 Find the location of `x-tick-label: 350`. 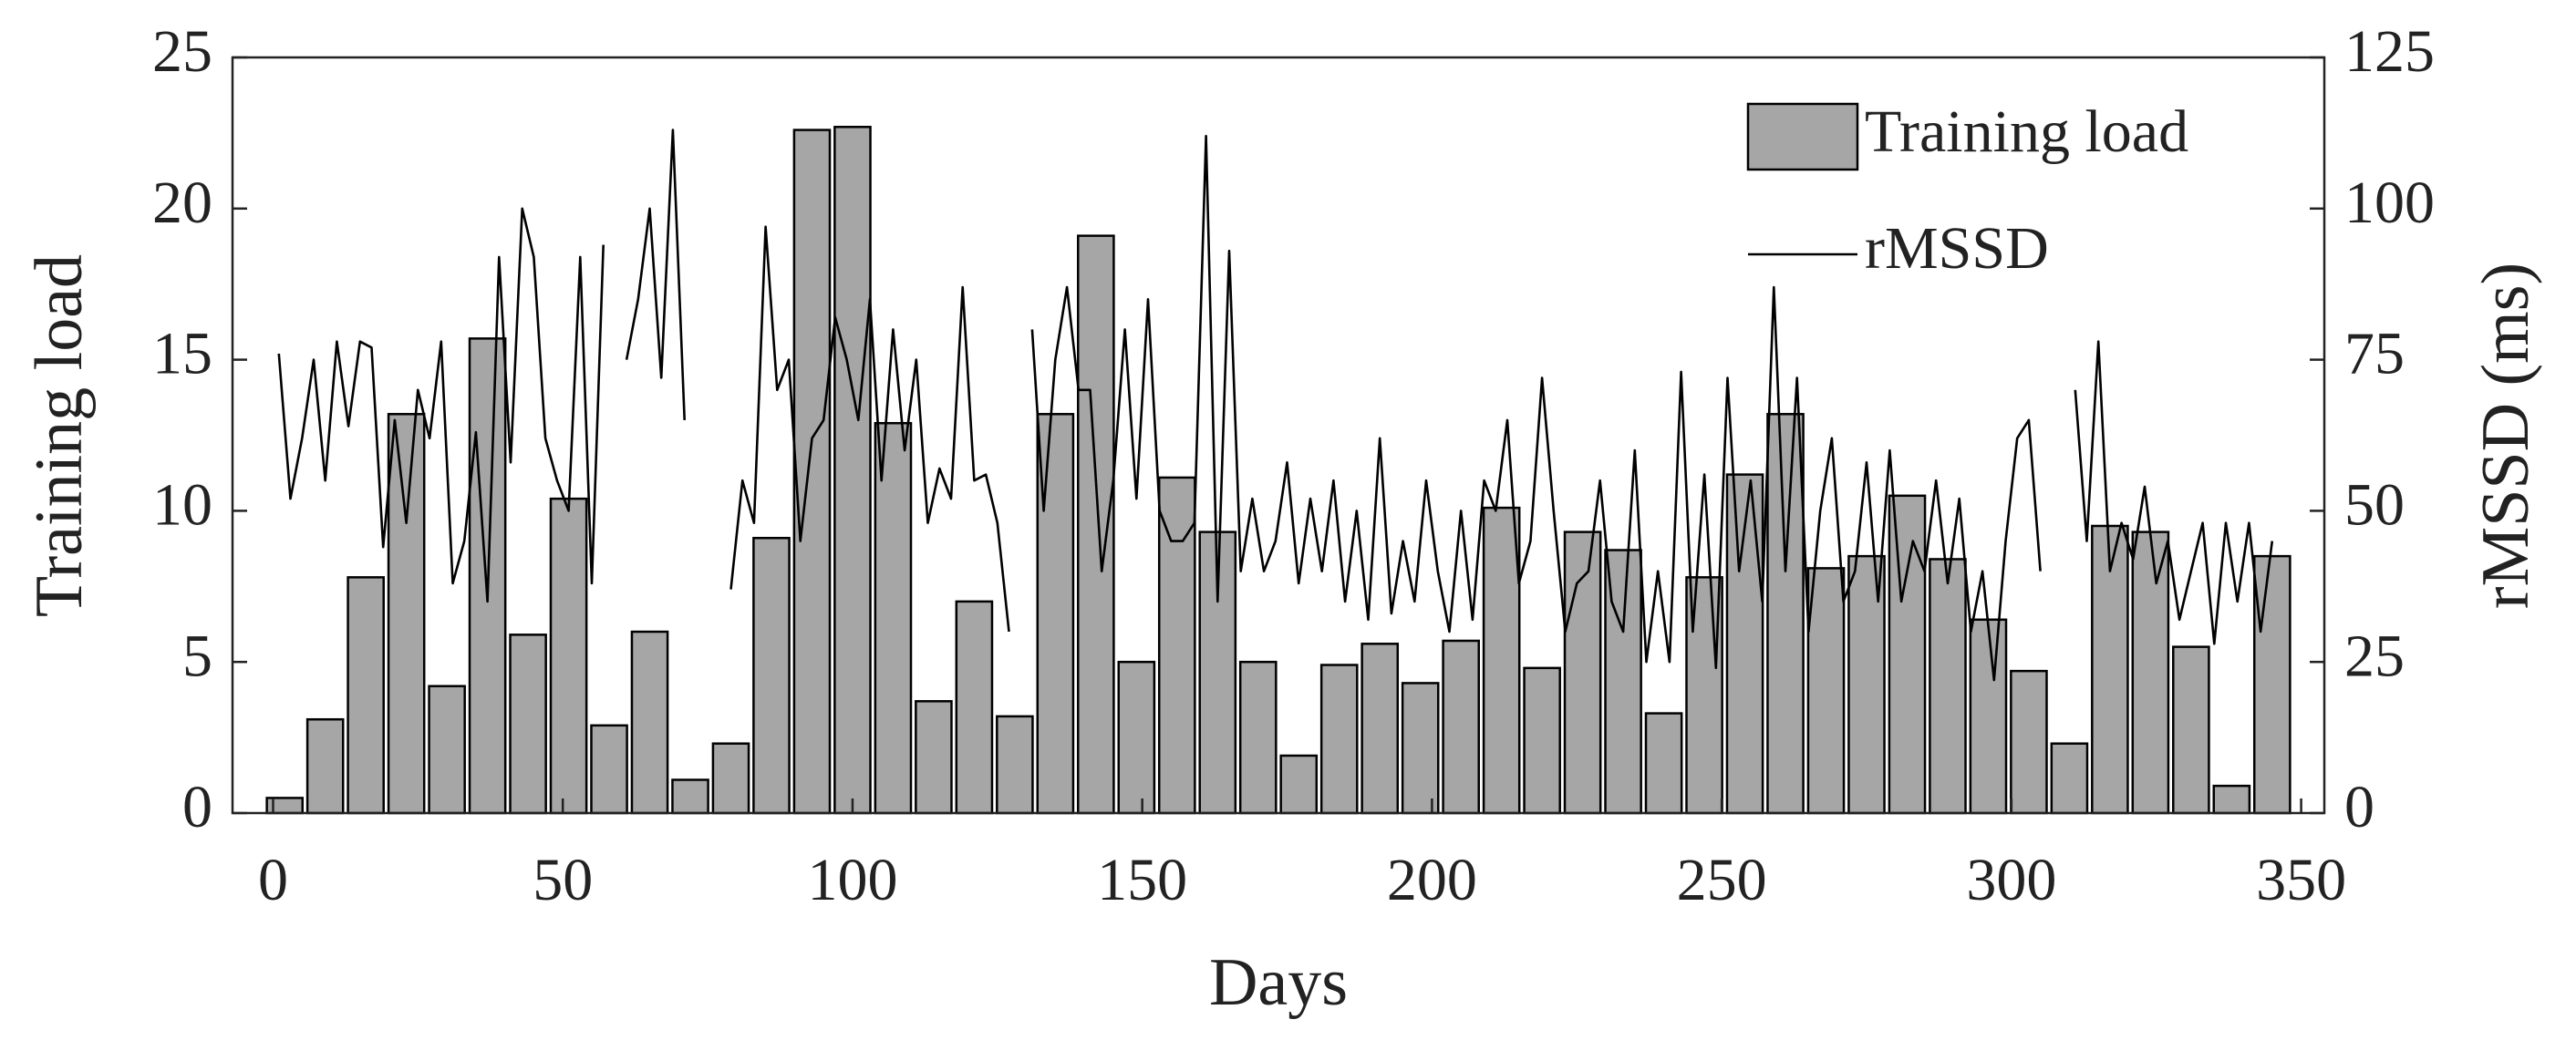

x-tick-label: 350 is located at coordinates (2301, 880).